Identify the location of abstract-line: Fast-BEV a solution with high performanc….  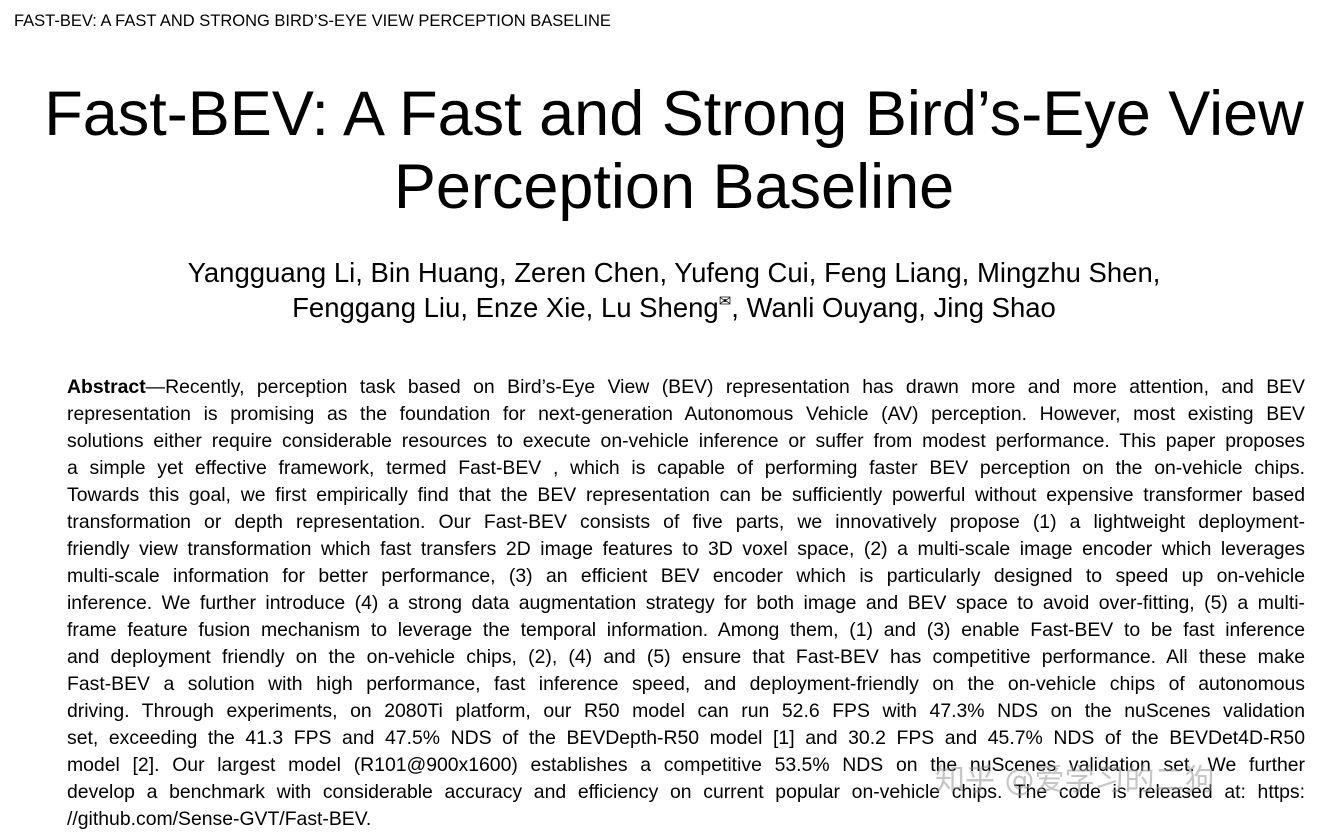
(686, 684).